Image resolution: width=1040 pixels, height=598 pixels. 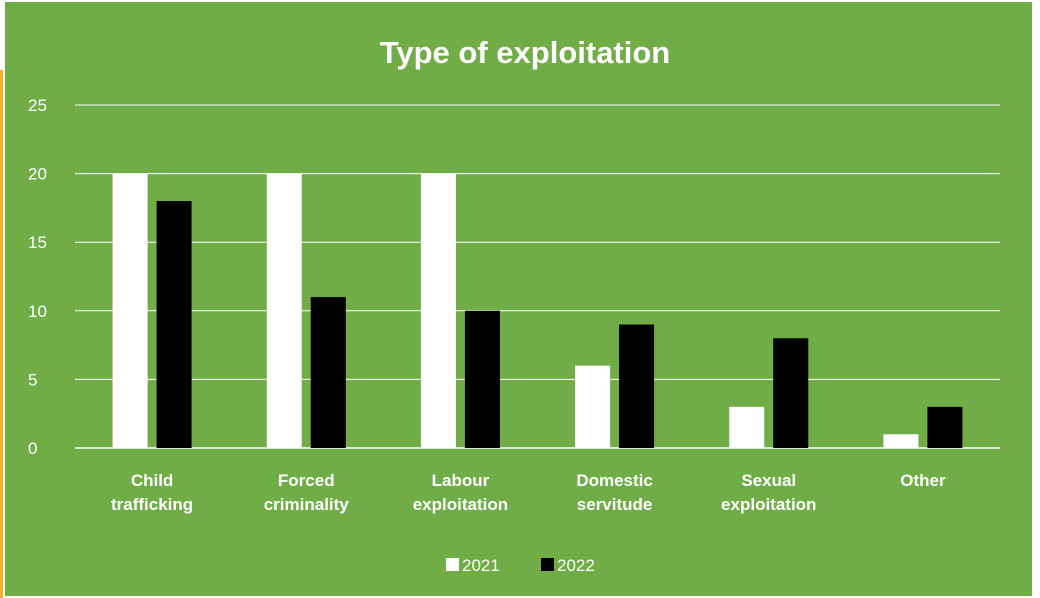 What do you see at coordinates (32, 448) in the screenshot?
I see `y-tick-label: 0` at bounding box center [32, 448].